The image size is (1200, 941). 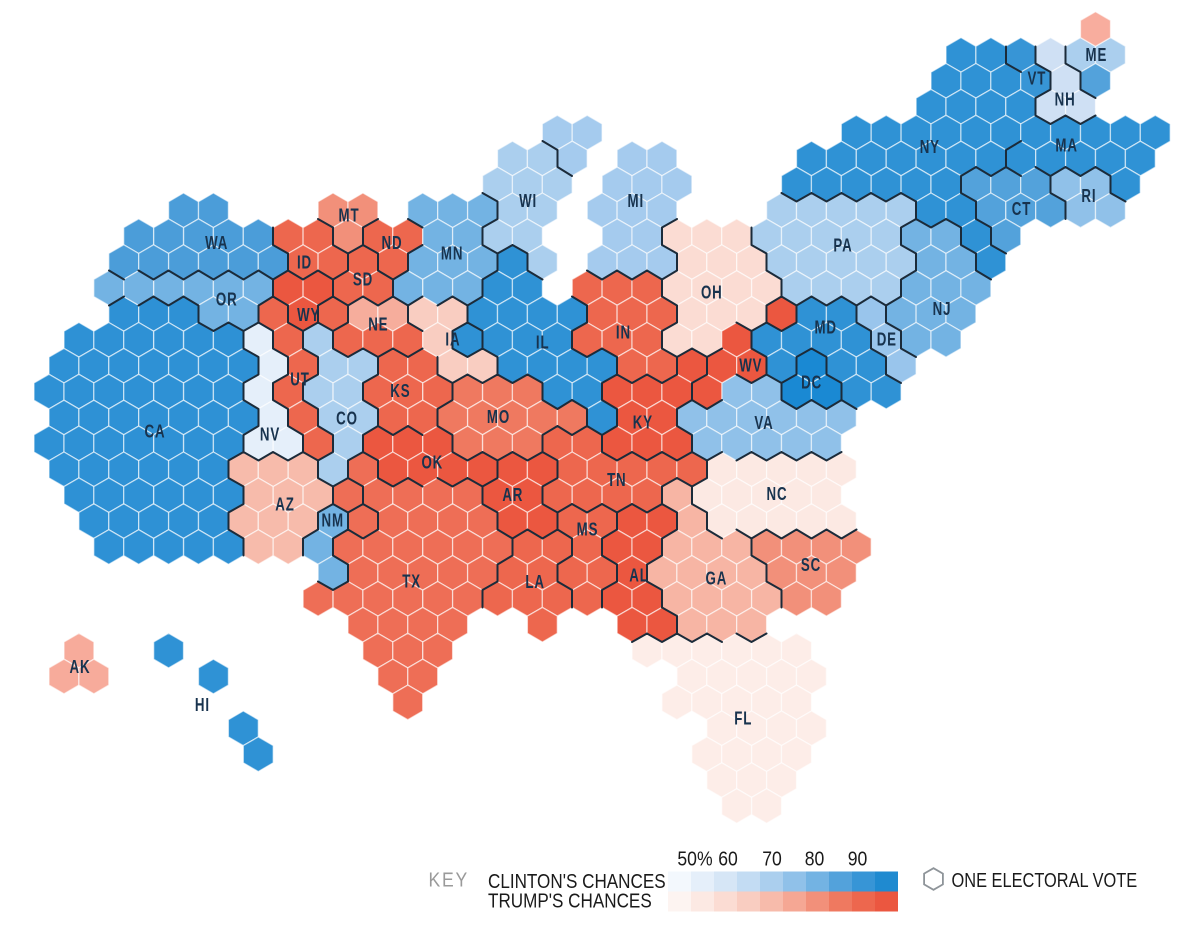 I want to click on svg-text: ID, so click(x=304, y=262).